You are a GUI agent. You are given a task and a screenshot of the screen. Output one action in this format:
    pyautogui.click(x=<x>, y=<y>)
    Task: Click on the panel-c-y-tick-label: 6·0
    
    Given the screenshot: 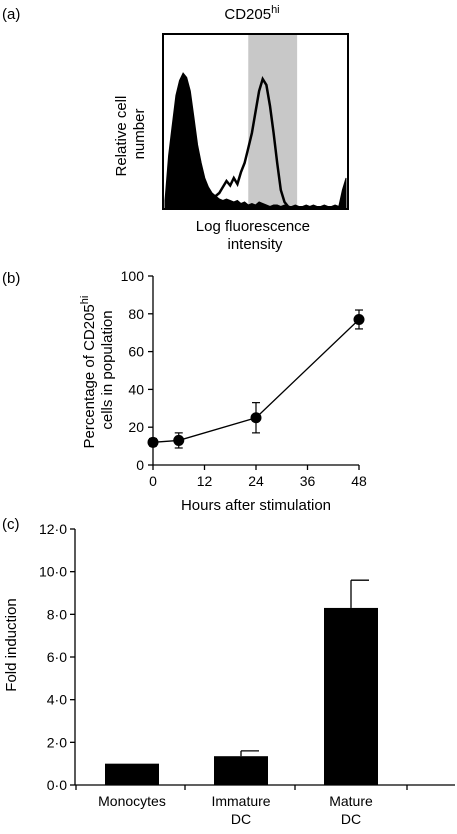 What is the action you would take?
    pyautogui.click(x=57, y=657)
    